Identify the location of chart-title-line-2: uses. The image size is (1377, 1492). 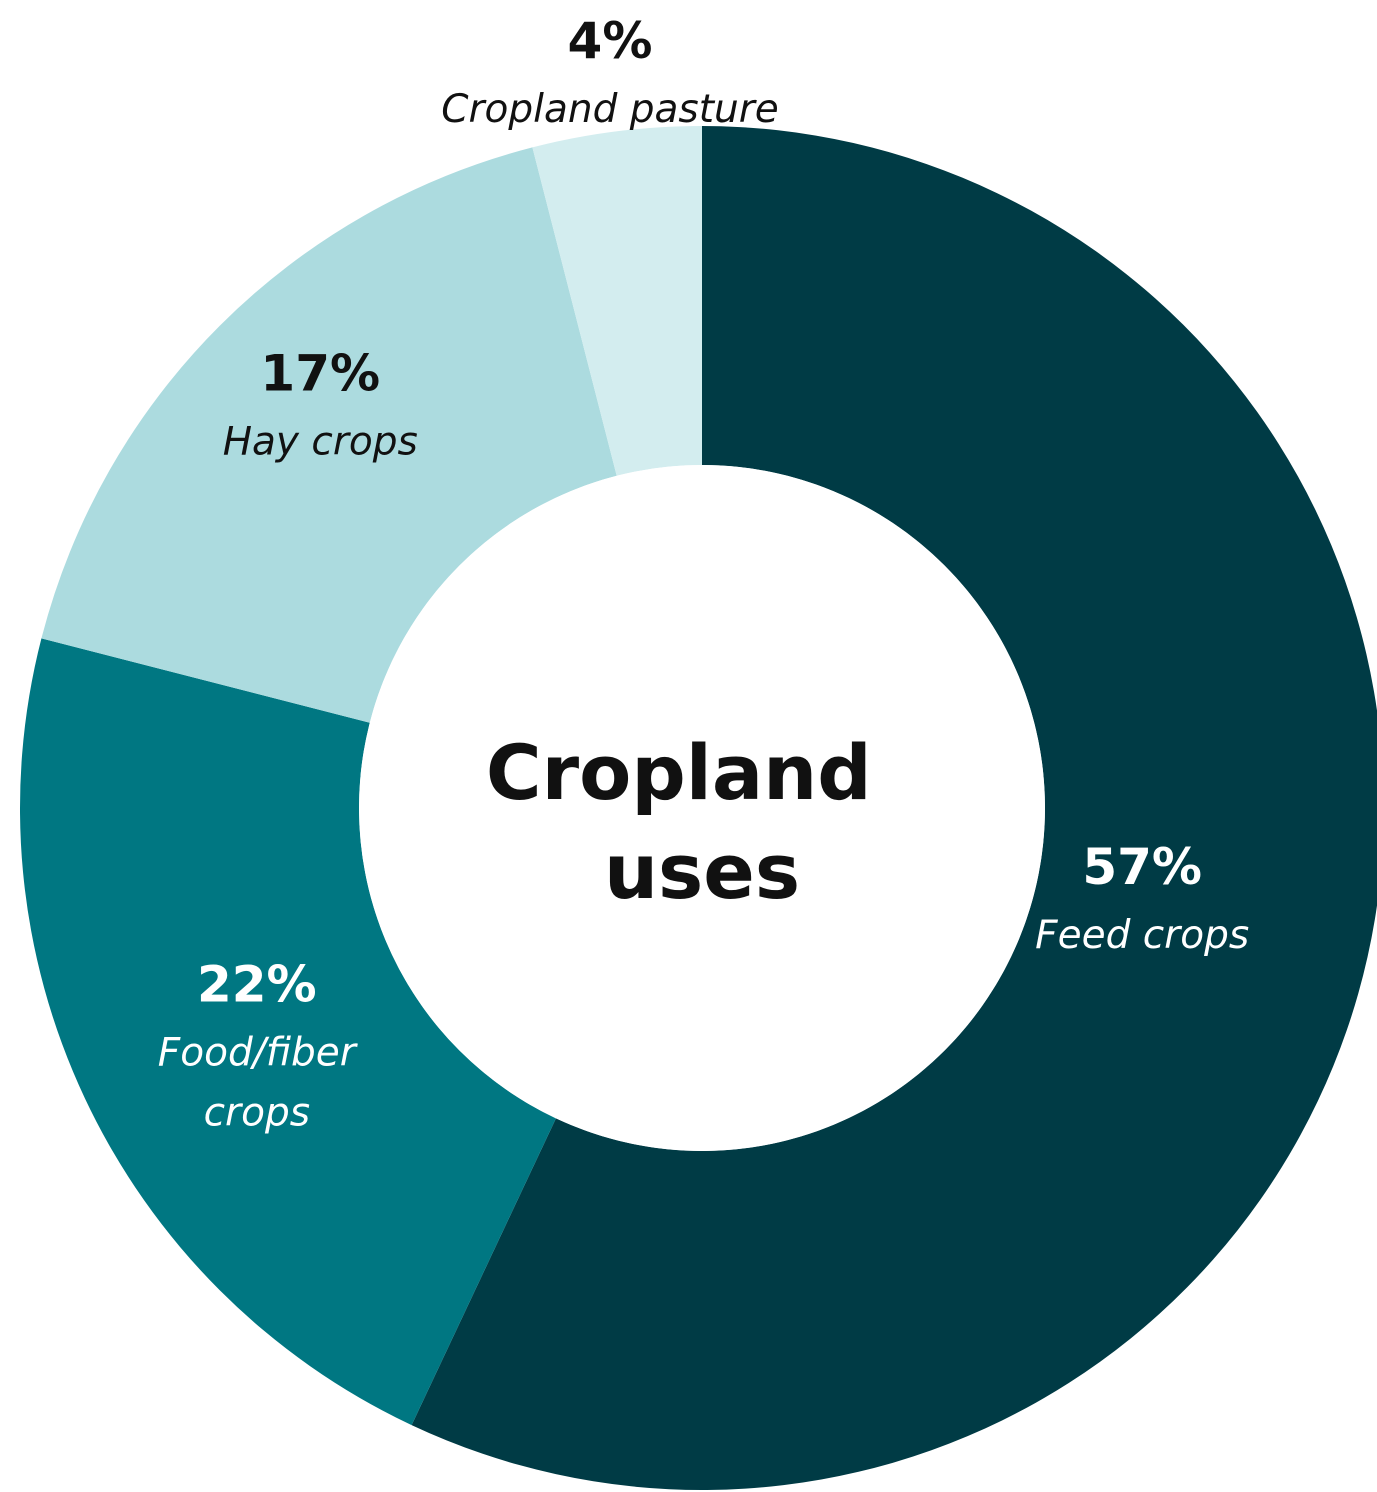
(702, 871).